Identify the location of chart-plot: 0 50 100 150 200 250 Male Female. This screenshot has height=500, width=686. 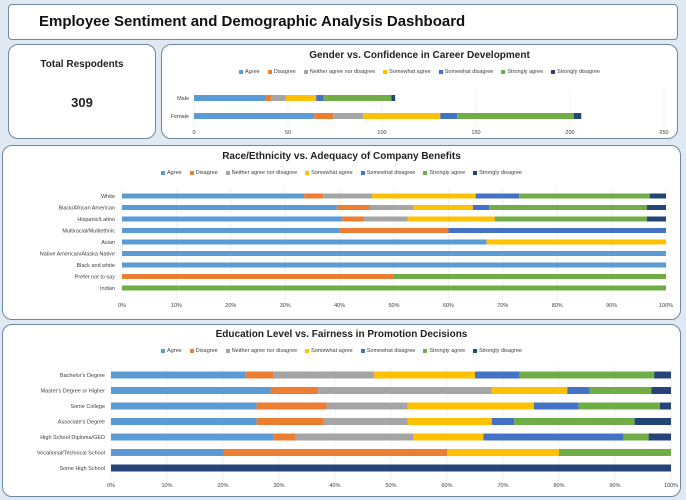
(420, 113).